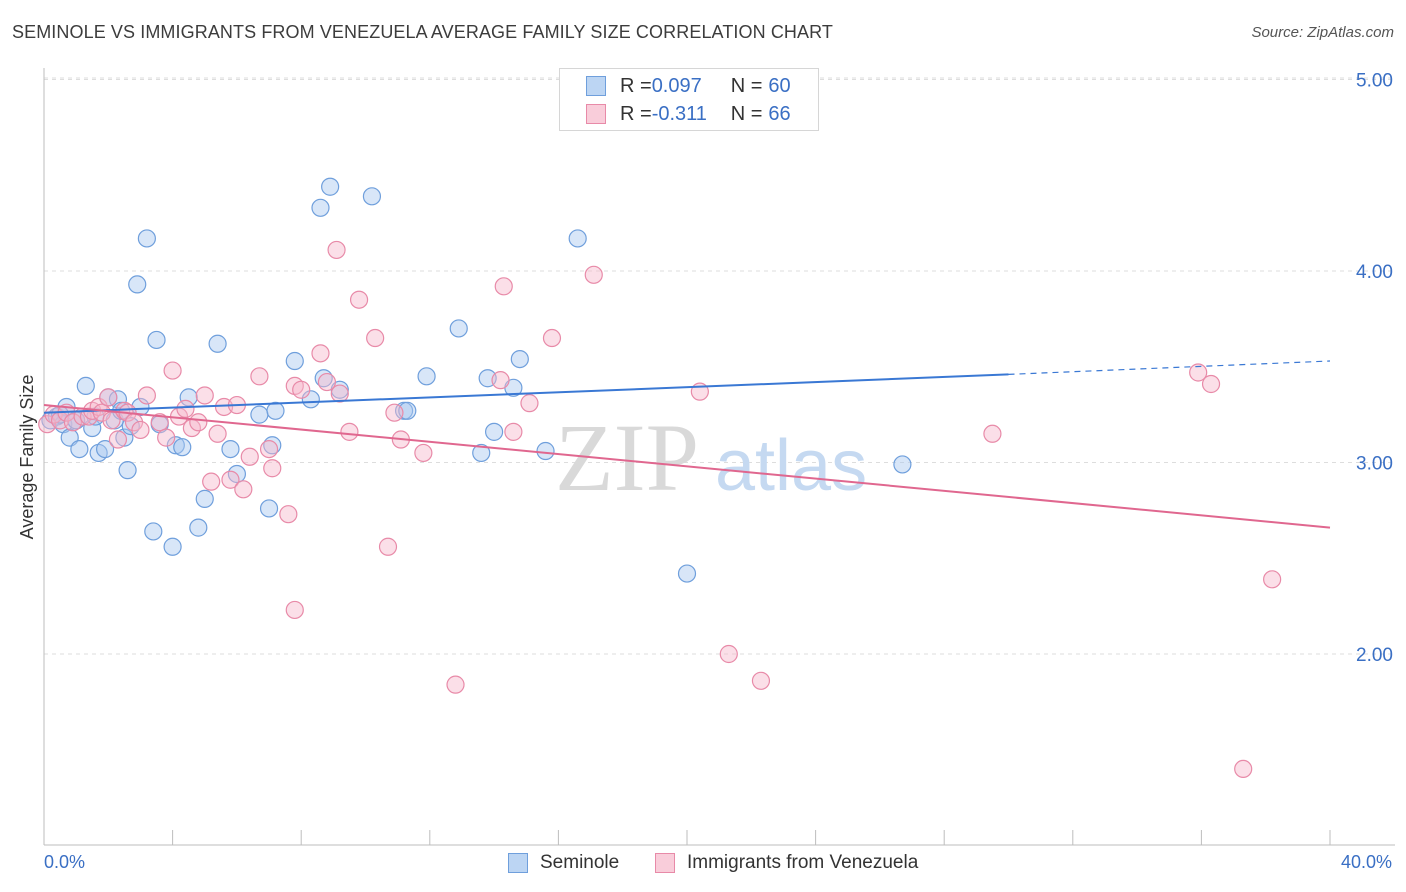 Image resolution: width=1406 pixels, height=892 pixels. Describe the element at coordinates (1374, 81) in the screenshot. I see `y-tick-label: 5.00` at that location.